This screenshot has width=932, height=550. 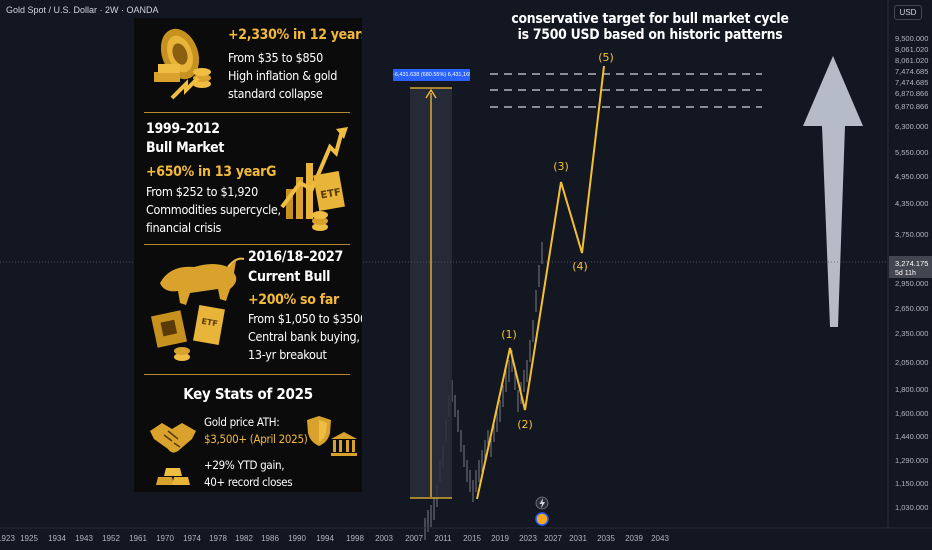 I want to click on elliott-wave-line, so click(x=540, y=282).